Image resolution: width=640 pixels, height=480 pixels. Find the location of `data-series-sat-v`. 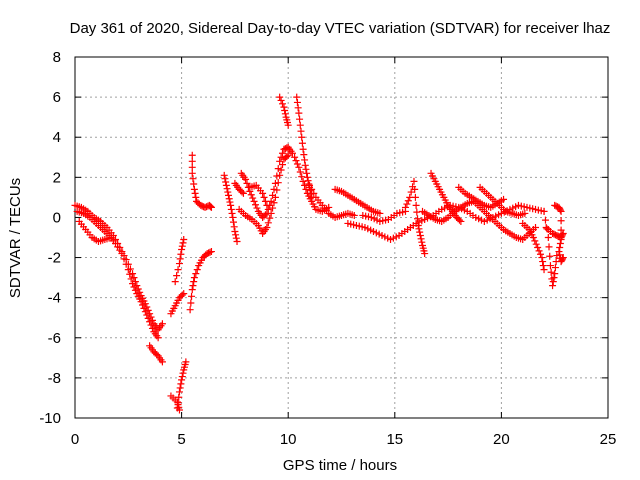

data-series-sat-v is located at coordinates (384, 216).